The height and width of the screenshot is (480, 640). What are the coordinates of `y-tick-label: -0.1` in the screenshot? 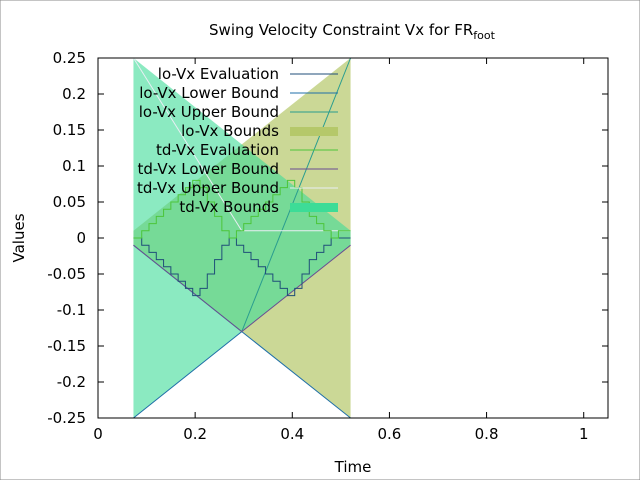 It's located at (71, 310).